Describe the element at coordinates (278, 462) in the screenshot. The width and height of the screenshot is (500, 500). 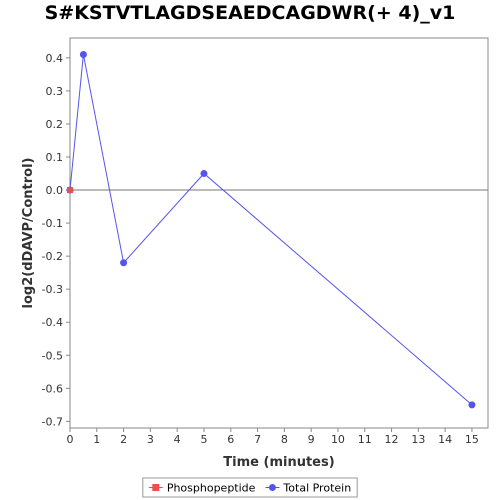
I see `x-axis-label: Time (minutes)` at that location.